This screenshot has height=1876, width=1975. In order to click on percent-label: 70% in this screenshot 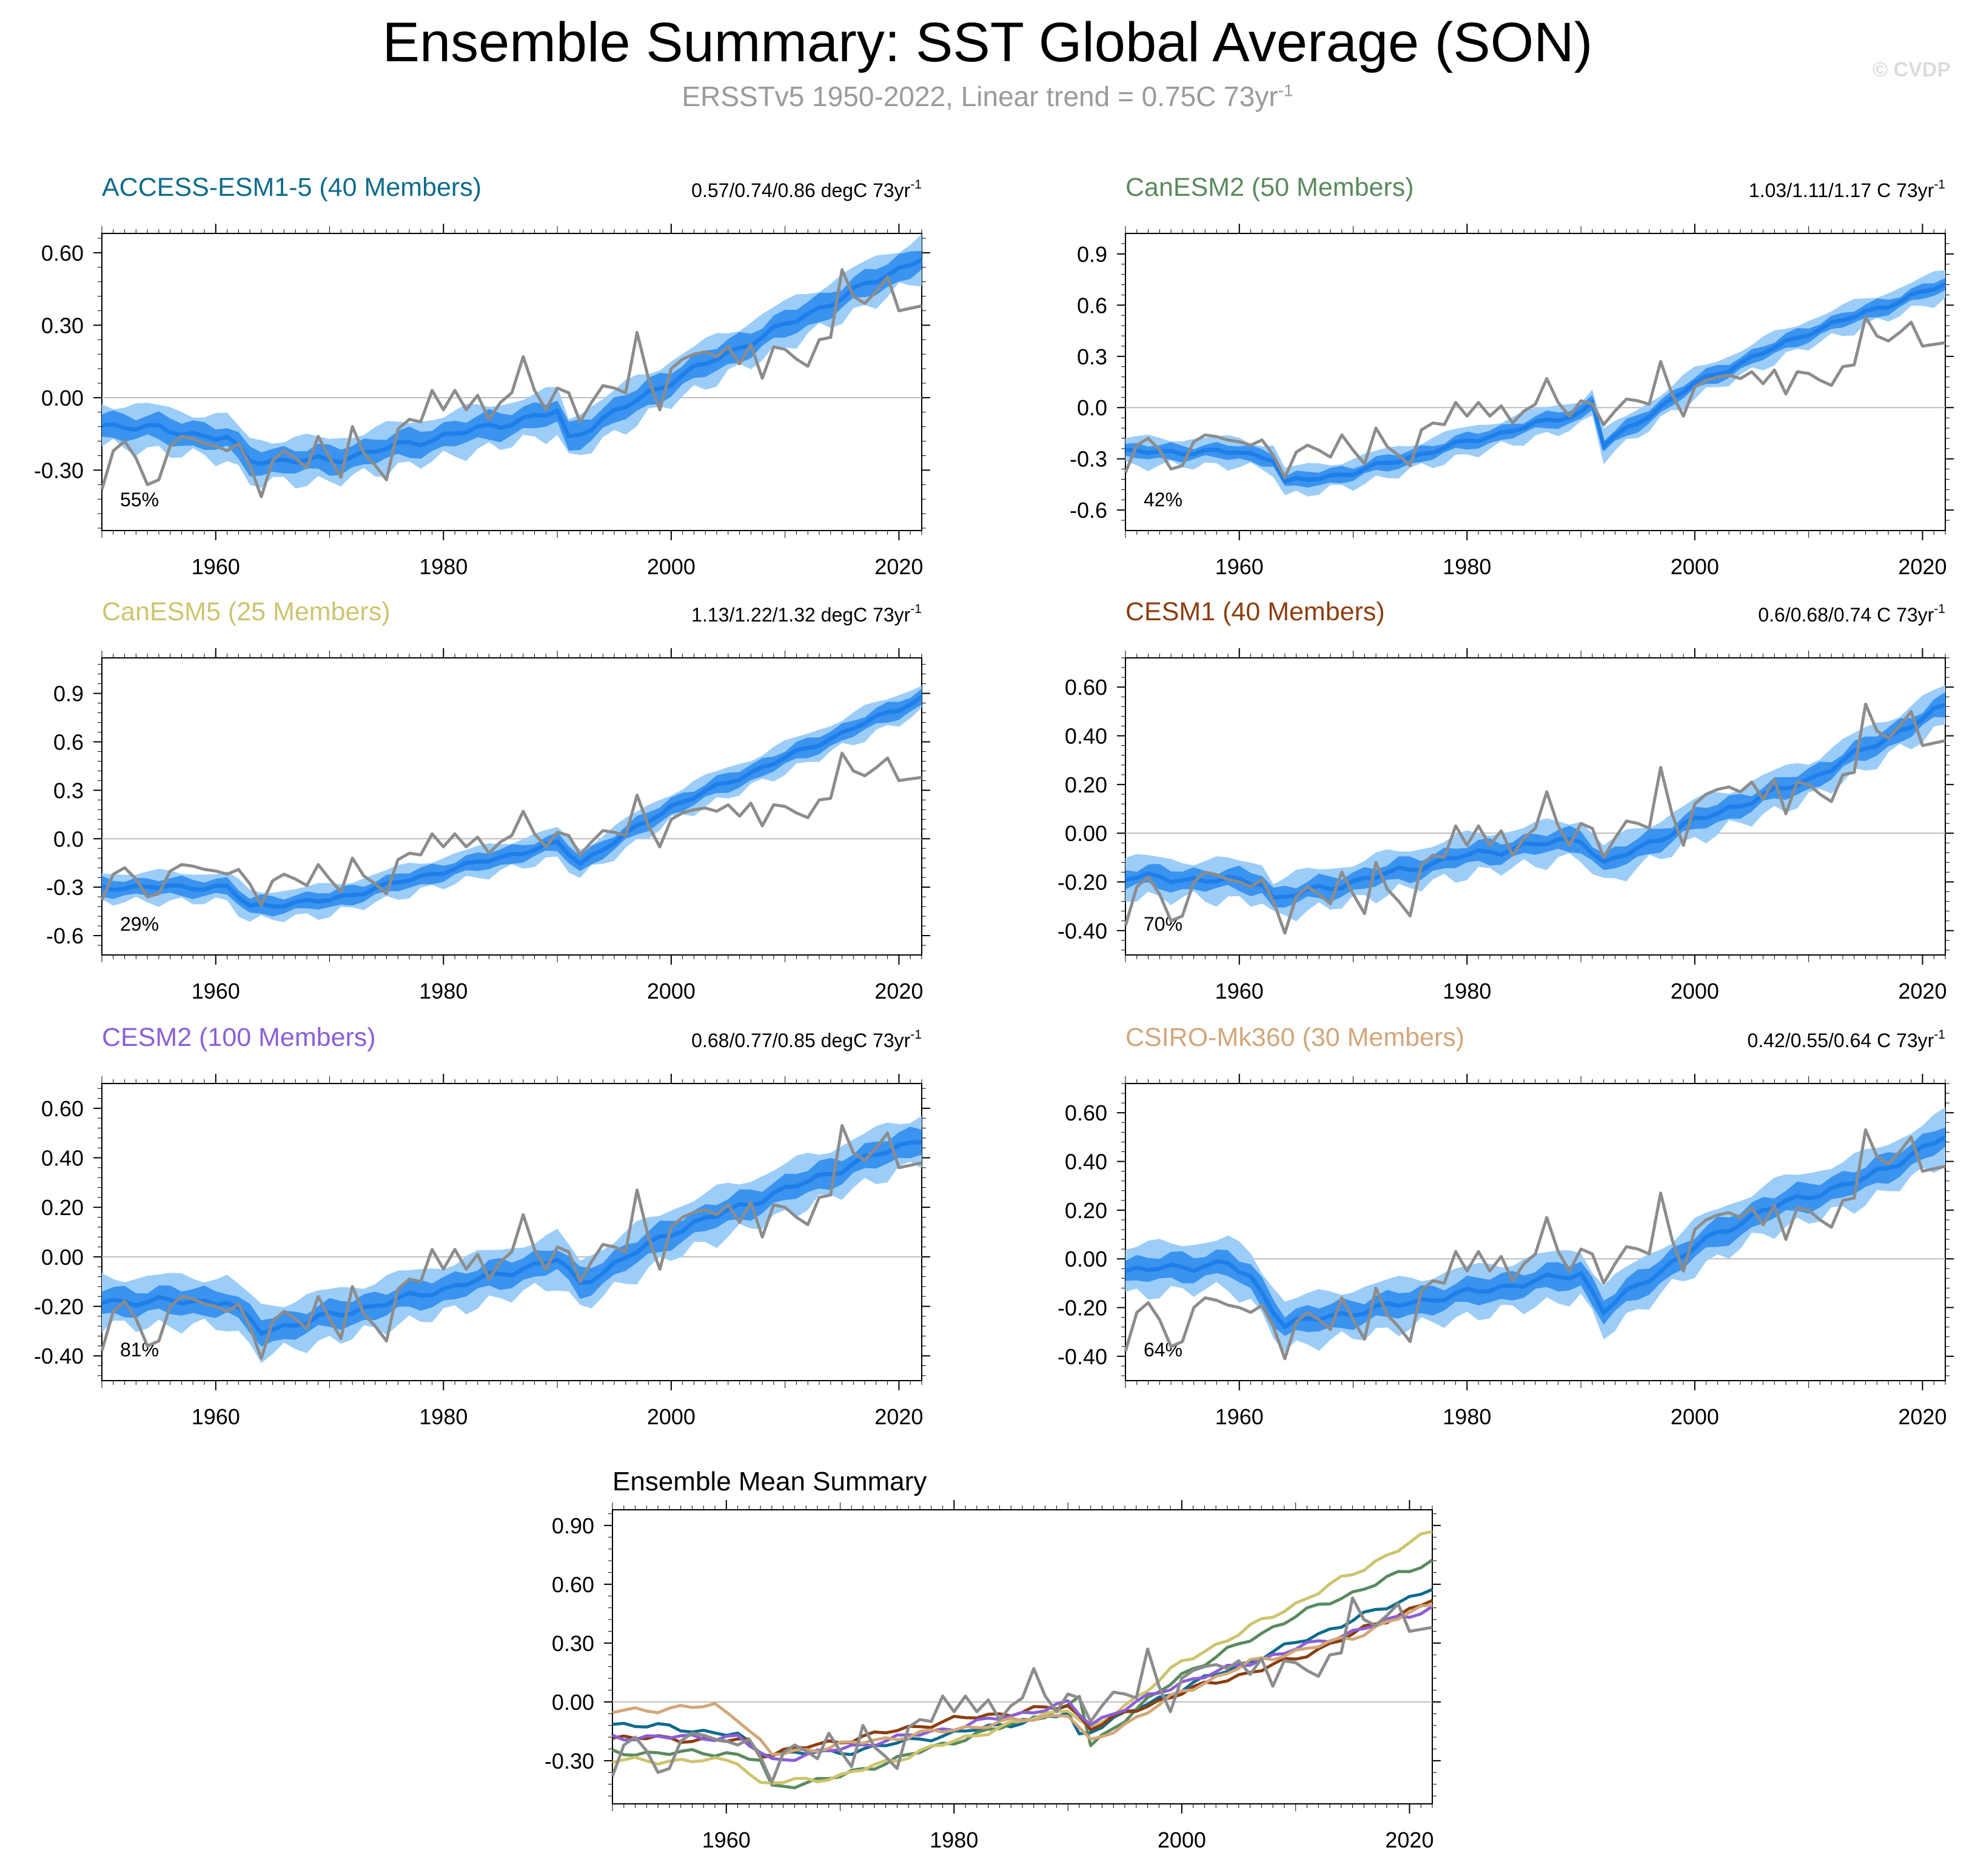, I will do `click(1163, 924)`.